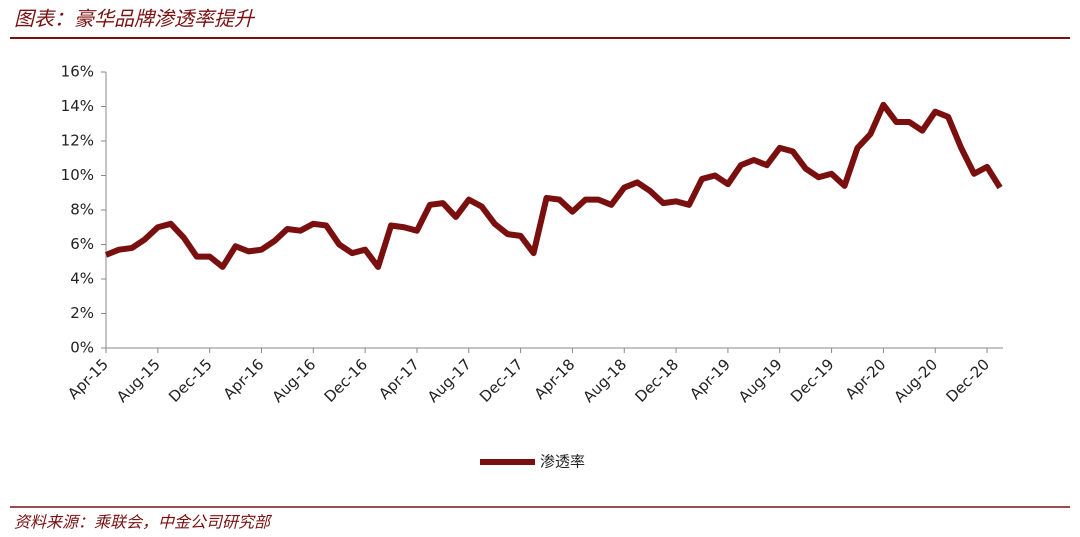 This screenshot has width=1080, height=537. Describe the element at coordinates (605, 380) in the screenshot. I see `x-tick-label: Aug-18` at that location.